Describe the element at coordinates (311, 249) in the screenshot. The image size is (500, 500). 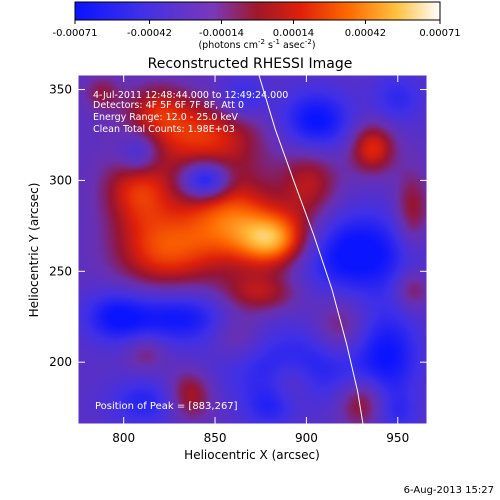
I see `solar-limb-curve` at that location.